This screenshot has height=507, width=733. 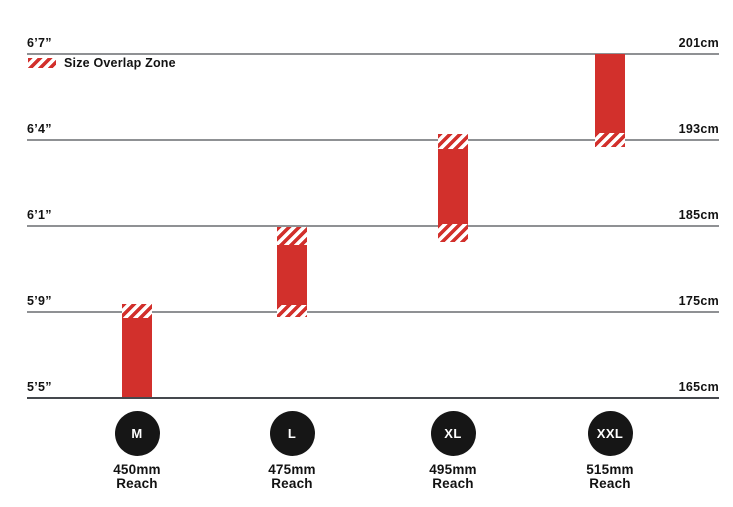 What do you see at coordinates (39, 301) in the screenshot?
I see `height-label-imperial: 5’9”` at bounding box center [39, 301].